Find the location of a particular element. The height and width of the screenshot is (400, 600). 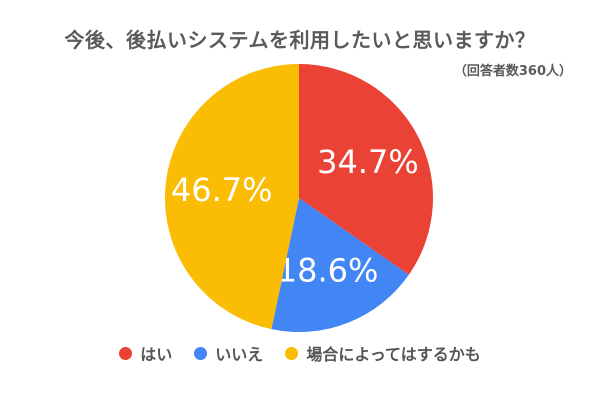

legend-item-yes: はい is located at coordinates (145, 353).